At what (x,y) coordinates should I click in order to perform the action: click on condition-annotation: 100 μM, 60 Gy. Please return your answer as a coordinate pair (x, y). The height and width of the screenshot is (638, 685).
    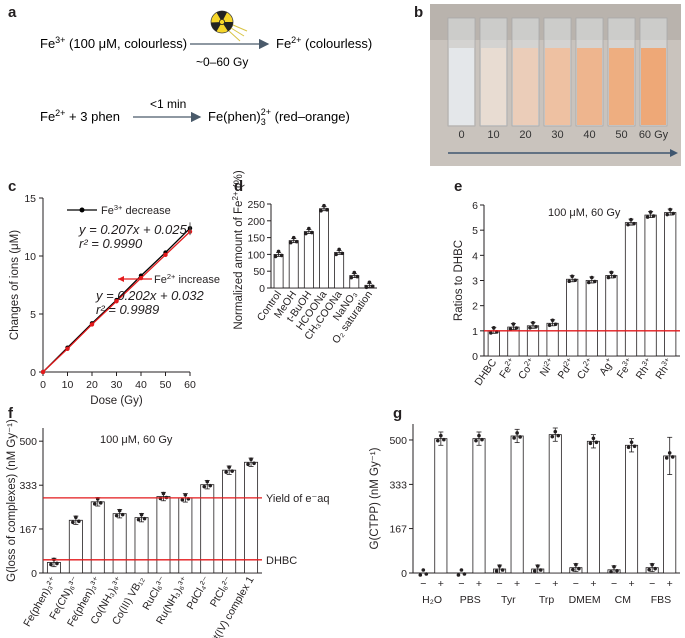
    Looking at the image, I should click on (584, 213).